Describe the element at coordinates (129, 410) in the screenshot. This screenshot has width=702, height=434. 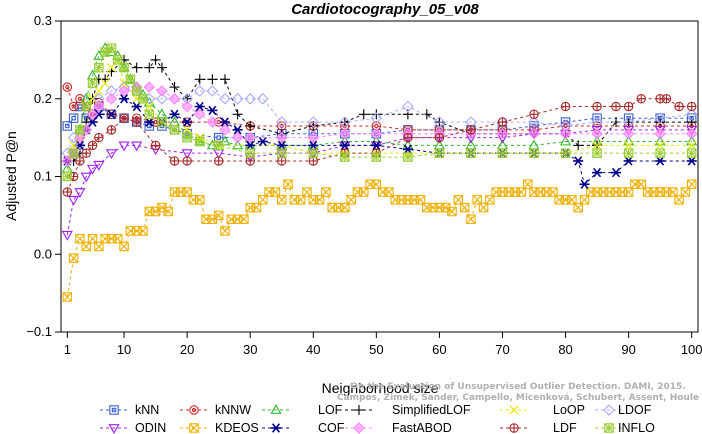
I see `legend-item-knn: kNN` at that location.